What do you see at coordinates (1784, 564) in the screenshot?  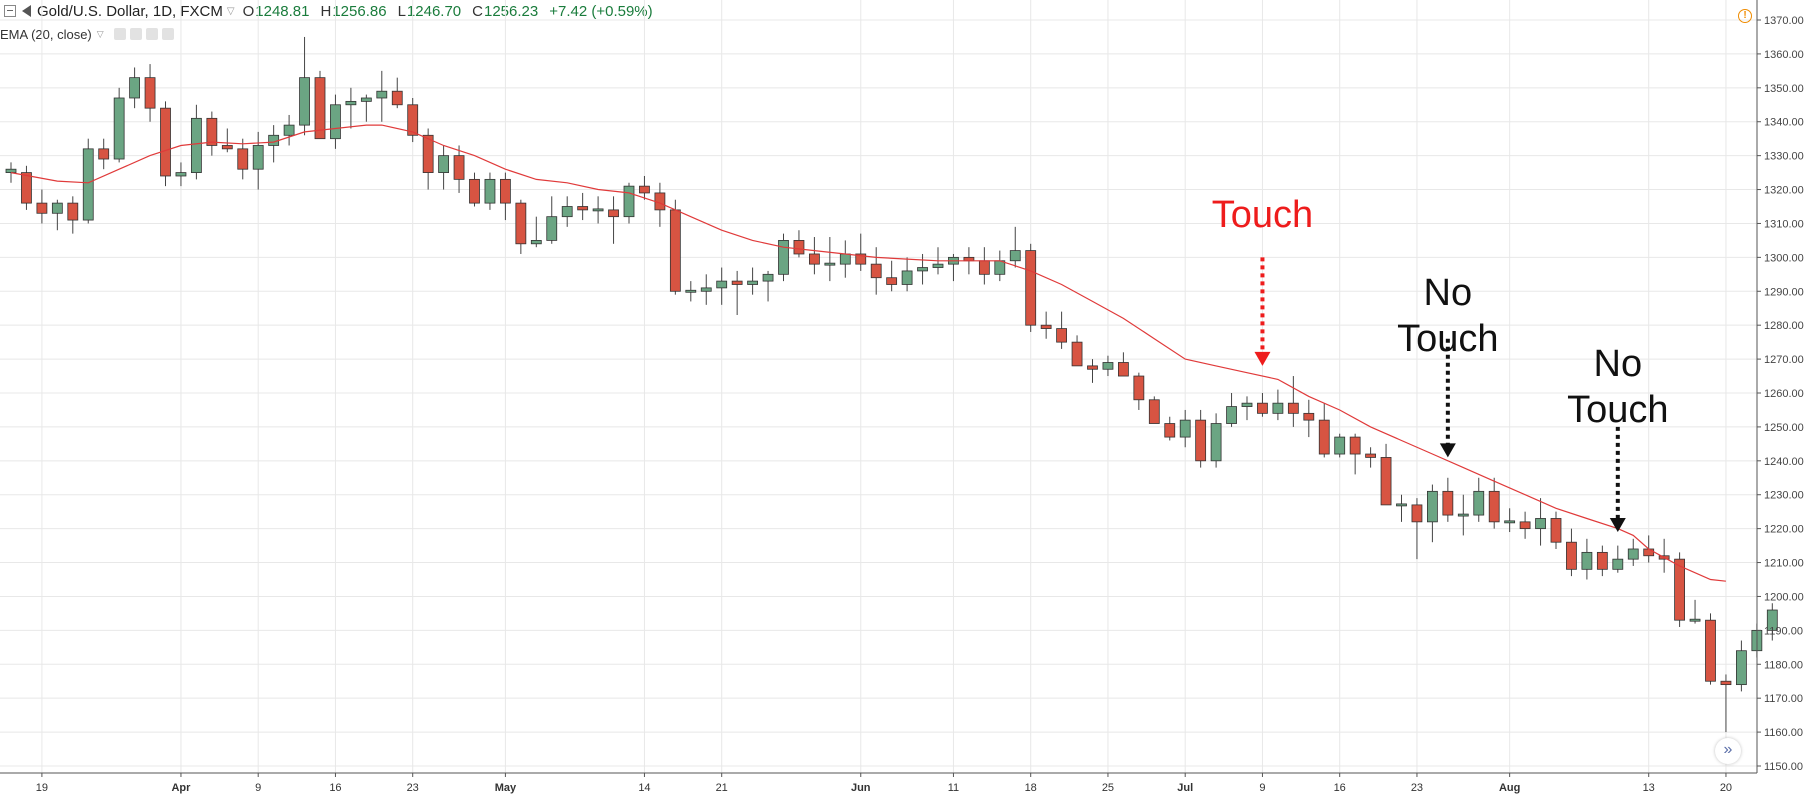 I see `y-tick-label: 1210.00` at bounding box center [1784, 564].